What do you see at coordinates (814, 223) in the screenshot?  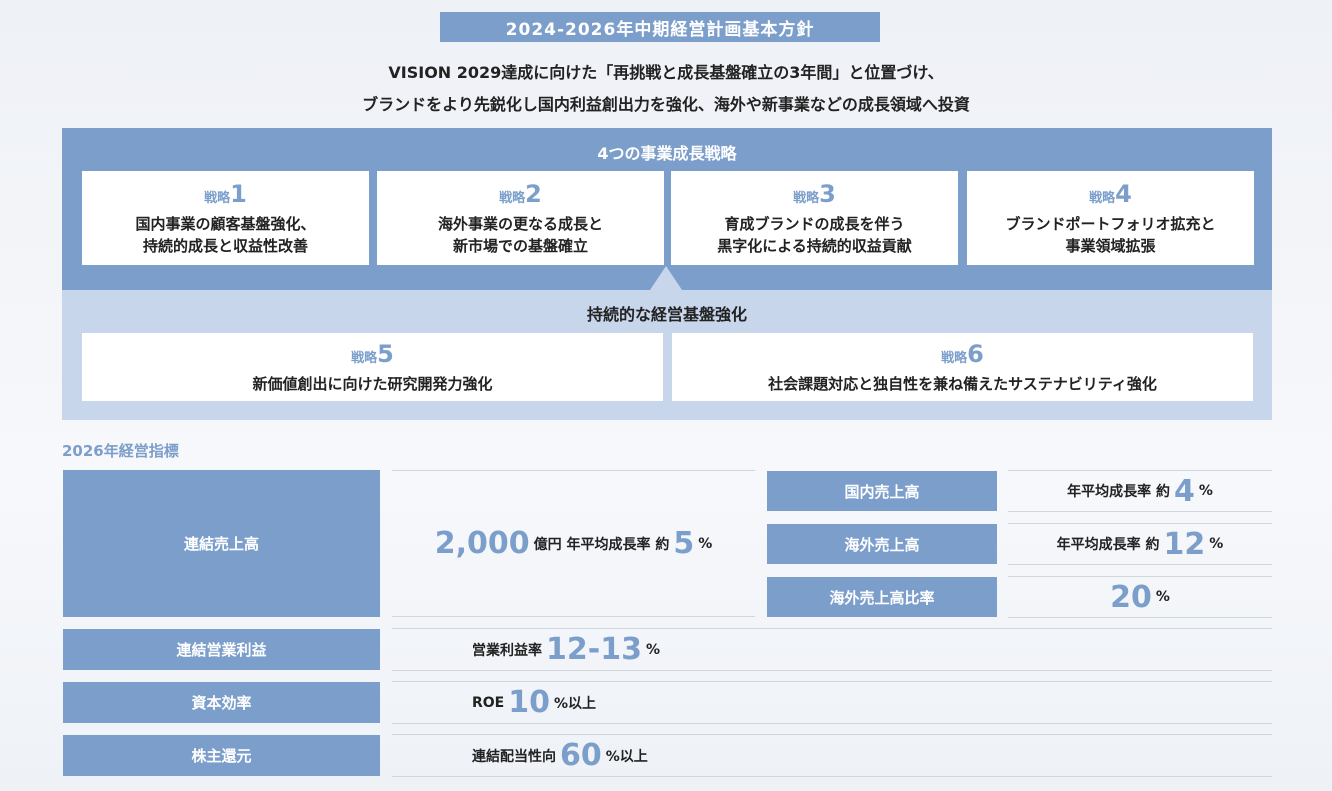 I see `strategy-text: 育成ブランドの成長を伴う` at bounding box center [814, 223].